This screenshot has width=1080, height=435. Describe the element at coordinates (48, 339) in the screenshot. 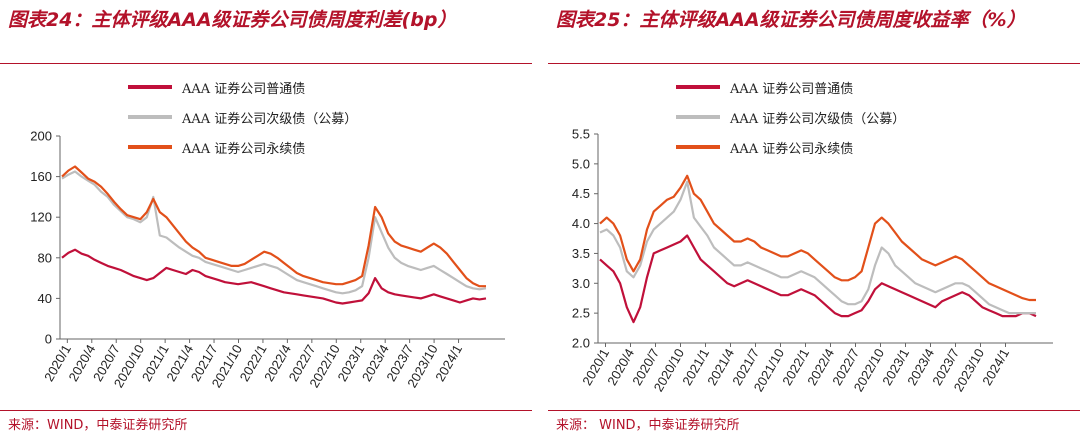

I see `y-tick-label: 0` at that location.